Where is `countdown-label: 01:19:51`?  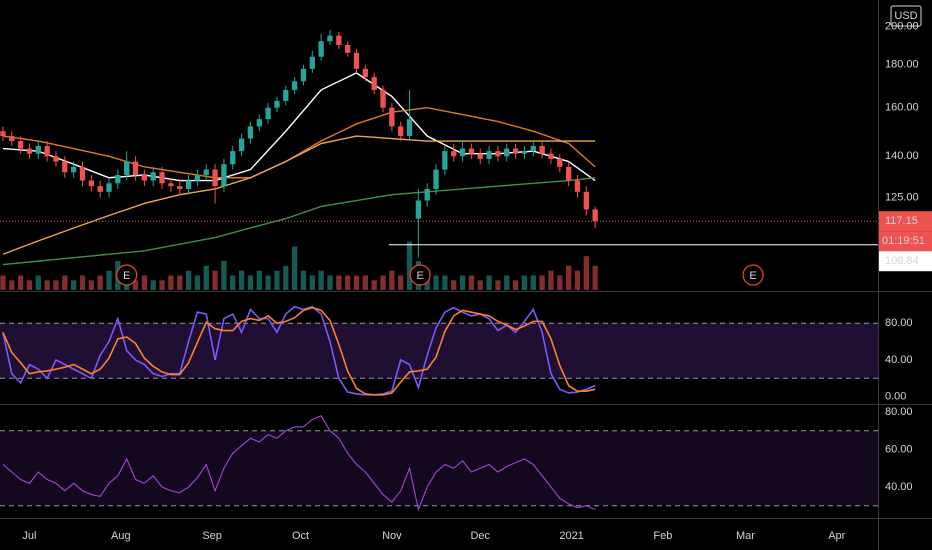
countdown-label: 01:19:51 is located at coordinates (903, 241).